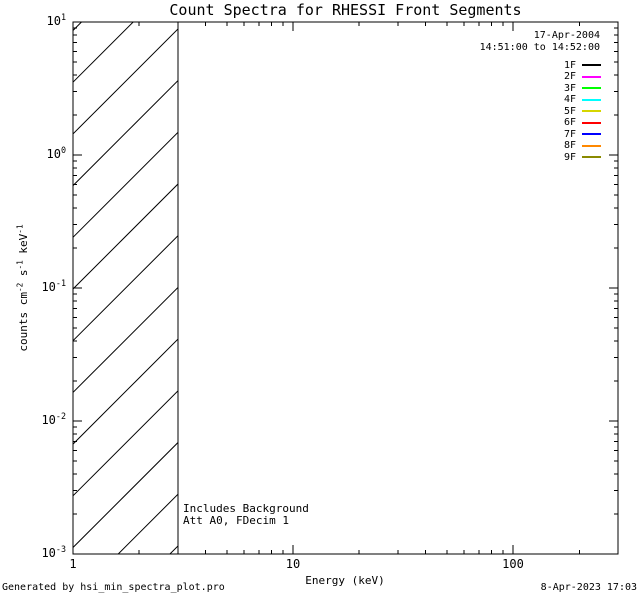  I want to click on legend-label: 6F, so click(569, 122).